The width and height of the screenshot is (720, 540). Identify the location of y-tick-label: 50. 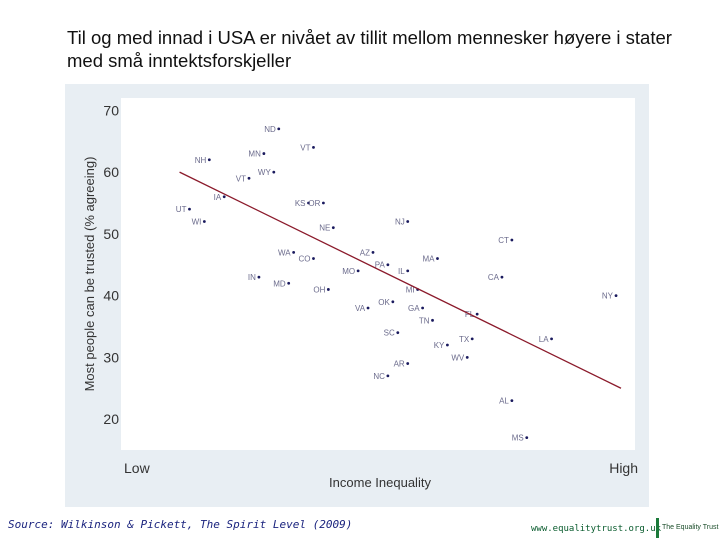
(111, 234).